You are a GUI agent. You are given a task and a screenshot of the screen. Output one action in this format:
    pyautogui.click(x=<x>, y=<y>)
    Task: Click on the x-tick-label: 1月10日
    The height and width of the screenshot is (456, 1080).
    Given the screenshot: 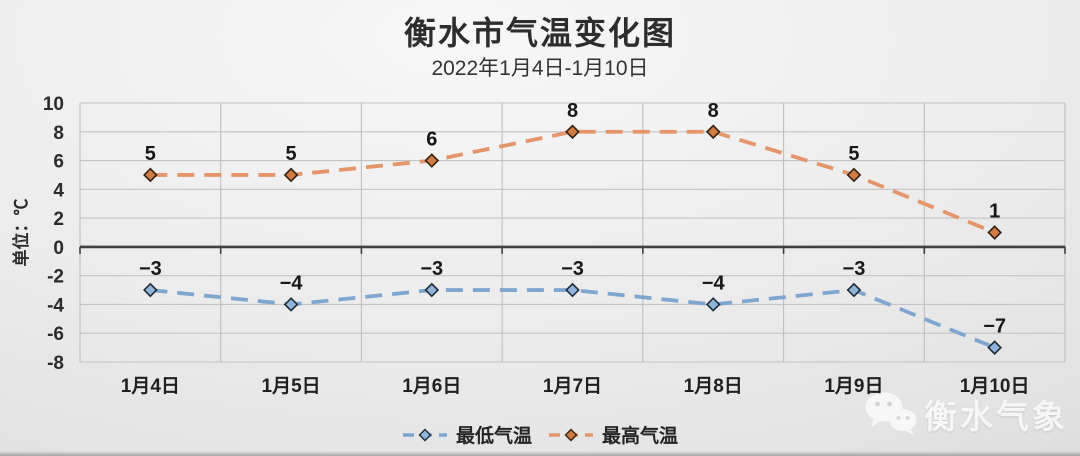 What is the action you would take?
    pyautogui.click(x=995, y=386)
    